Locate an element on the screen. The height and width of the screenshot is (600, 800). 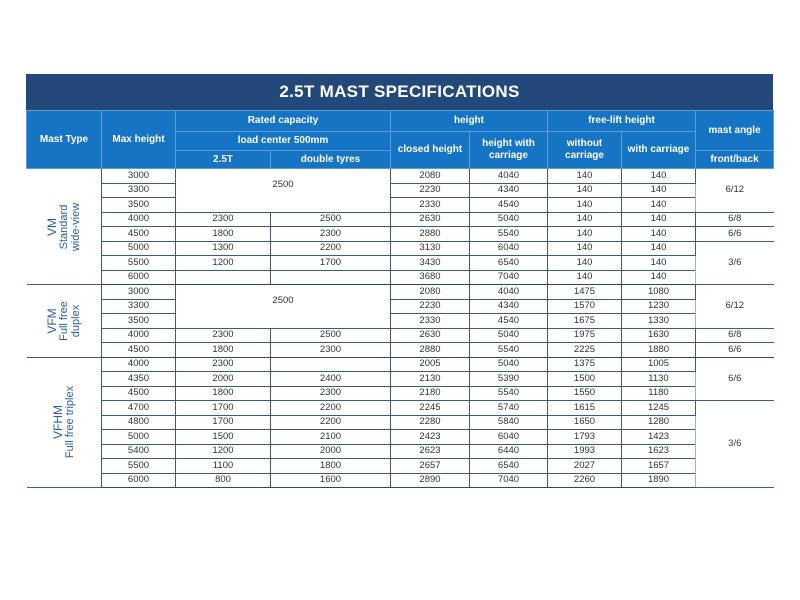
max-height-cell: 5000 is located at coordinates (138, 437).